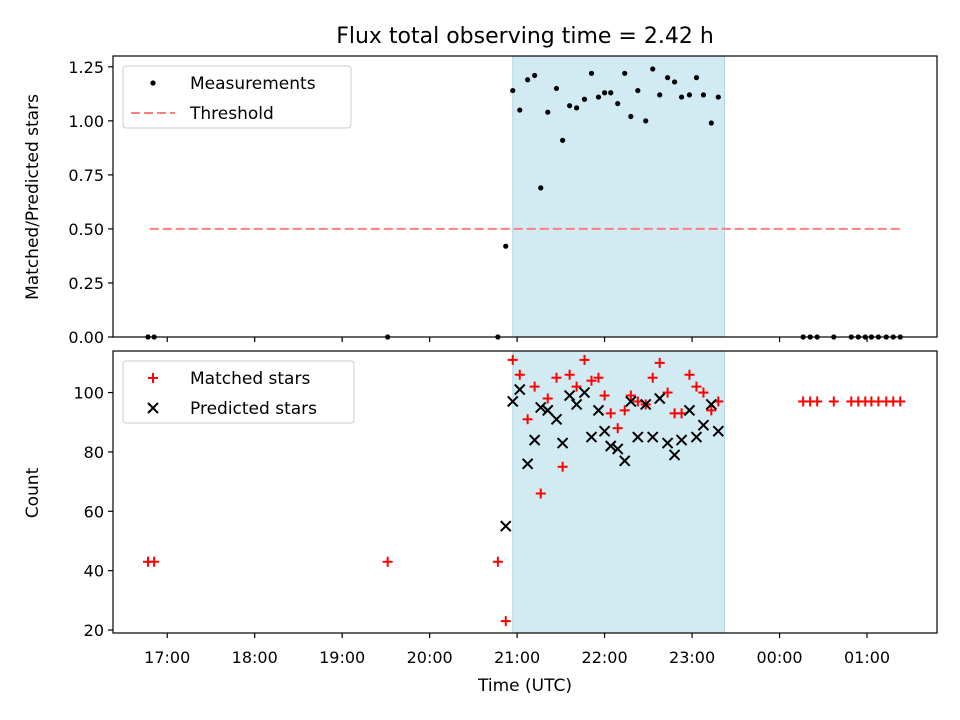 The image size is (960, 720). What do you see at coordinates (153, 408) in the screenshot?
I see `legend-marker` at bounding box center [153, 408].